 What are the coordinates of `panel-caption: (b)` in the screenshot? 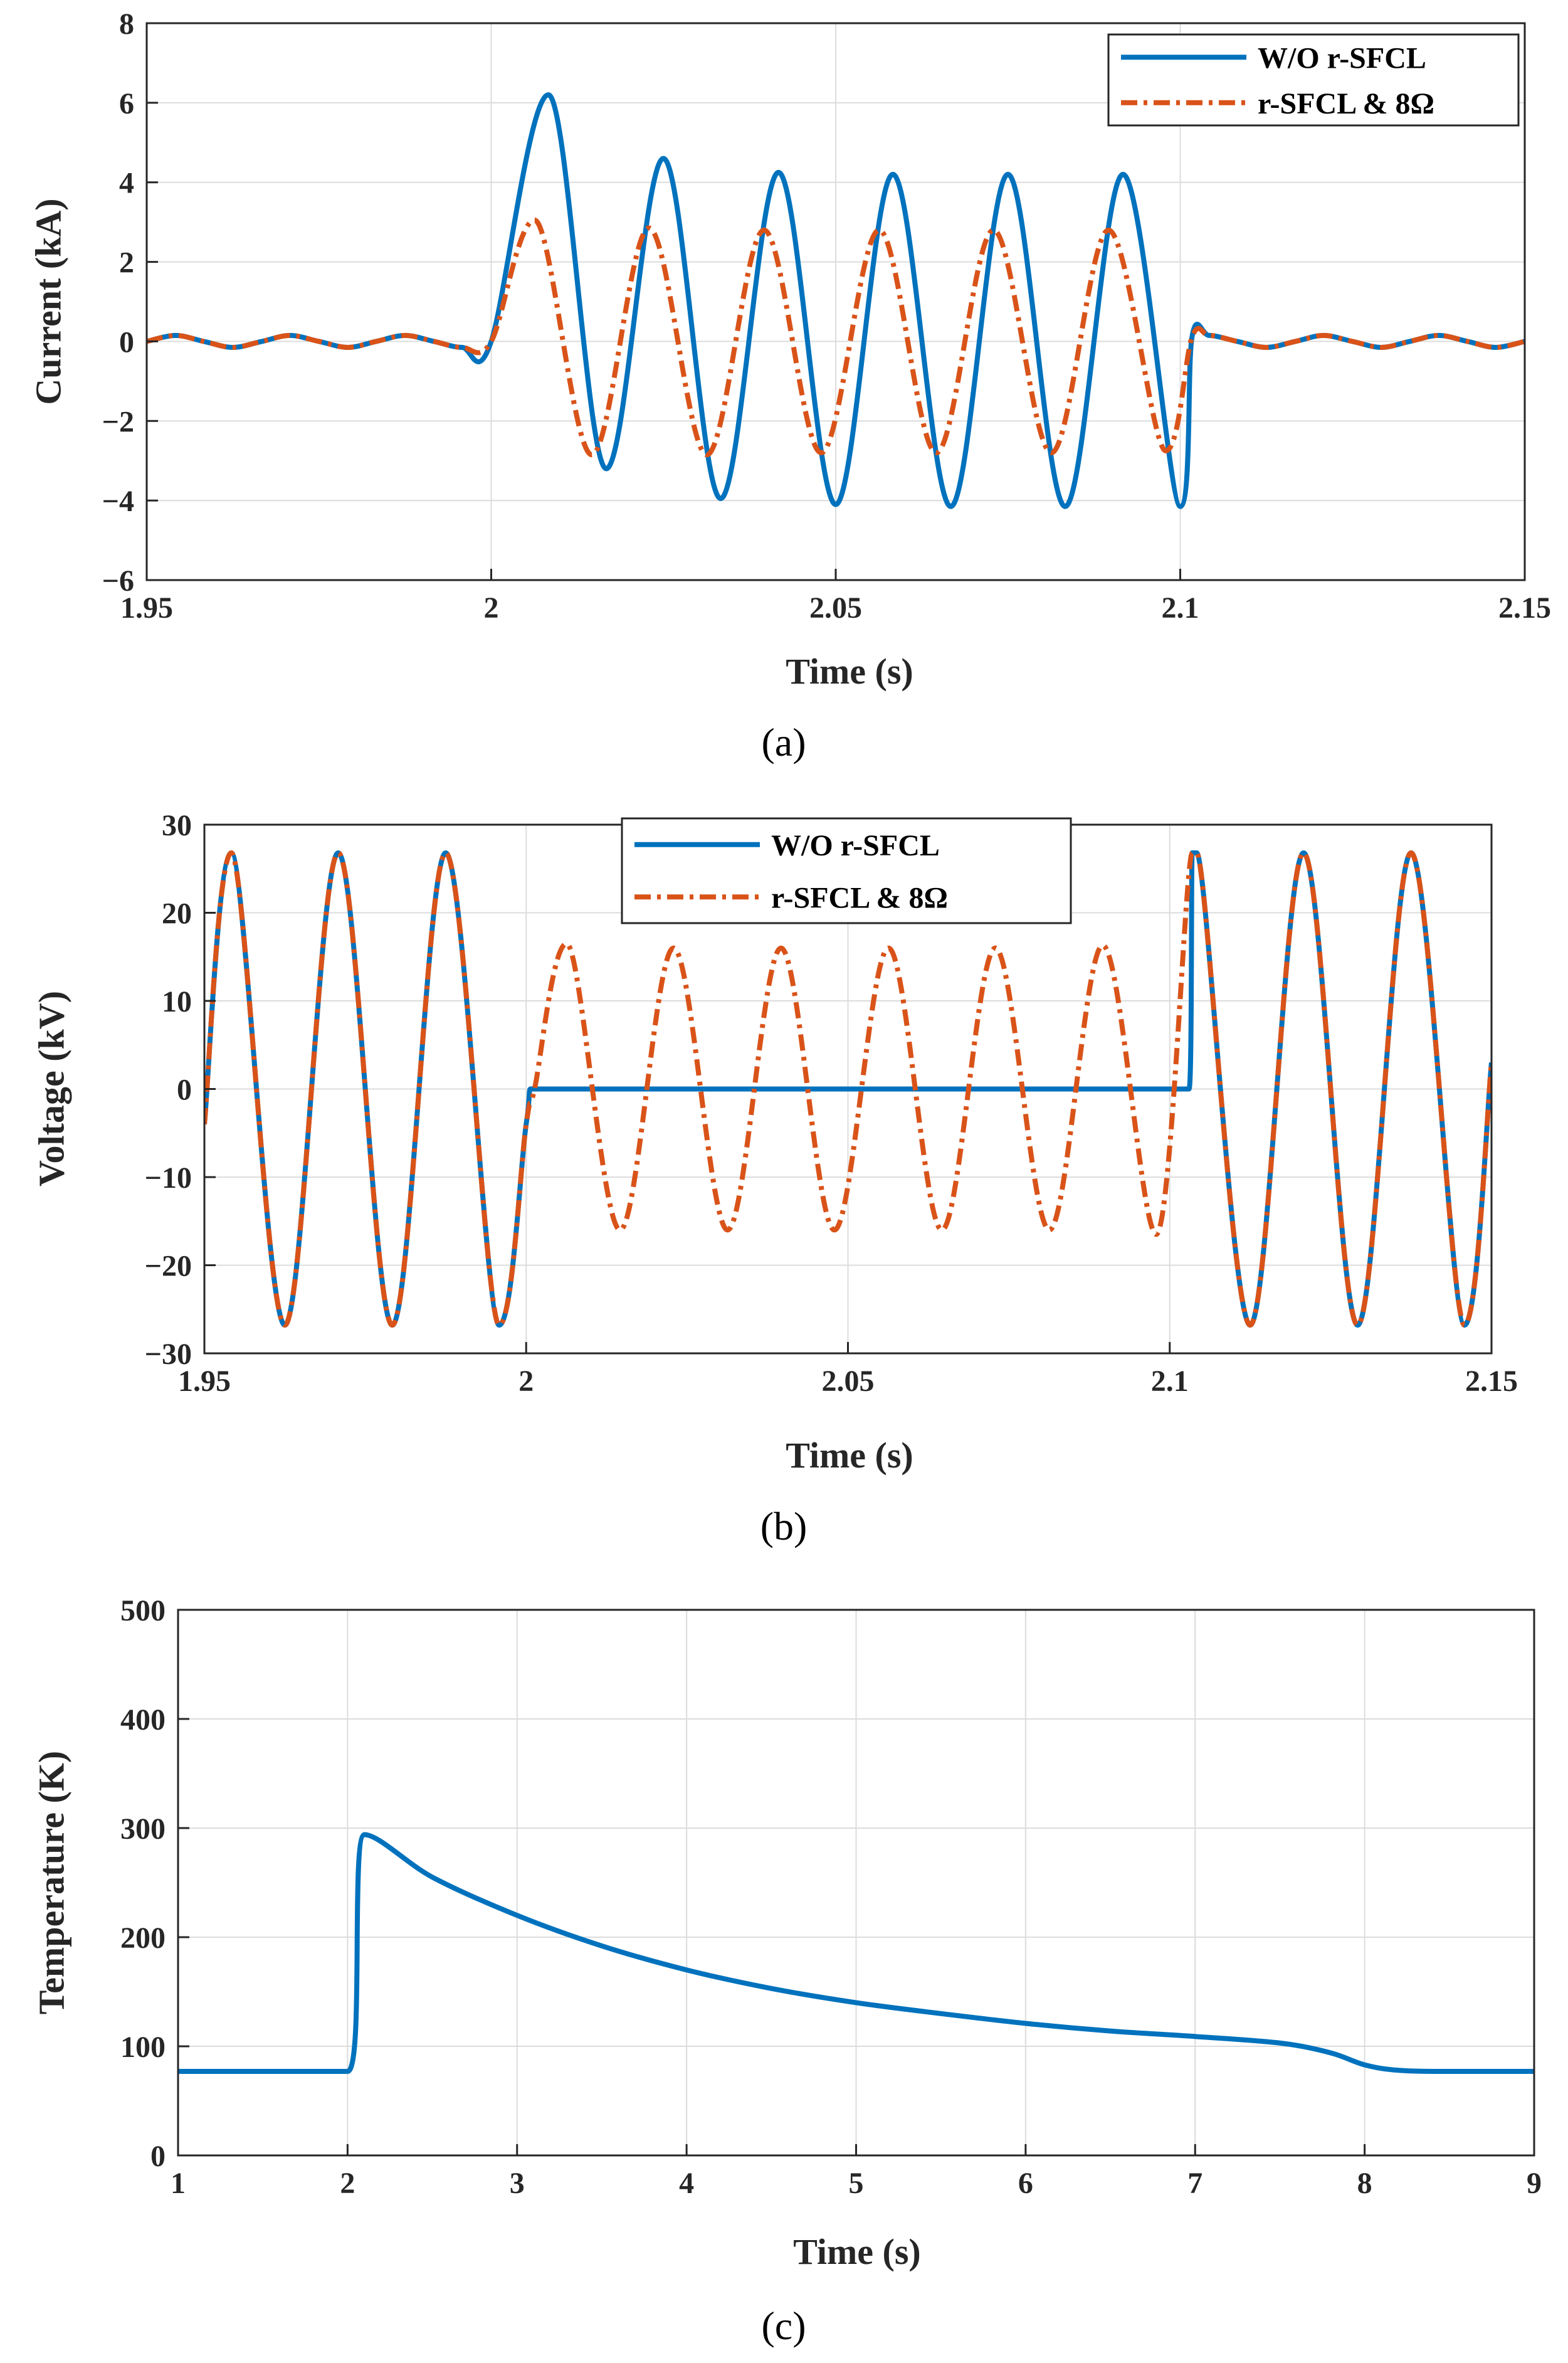 It's located at (784, 1526).